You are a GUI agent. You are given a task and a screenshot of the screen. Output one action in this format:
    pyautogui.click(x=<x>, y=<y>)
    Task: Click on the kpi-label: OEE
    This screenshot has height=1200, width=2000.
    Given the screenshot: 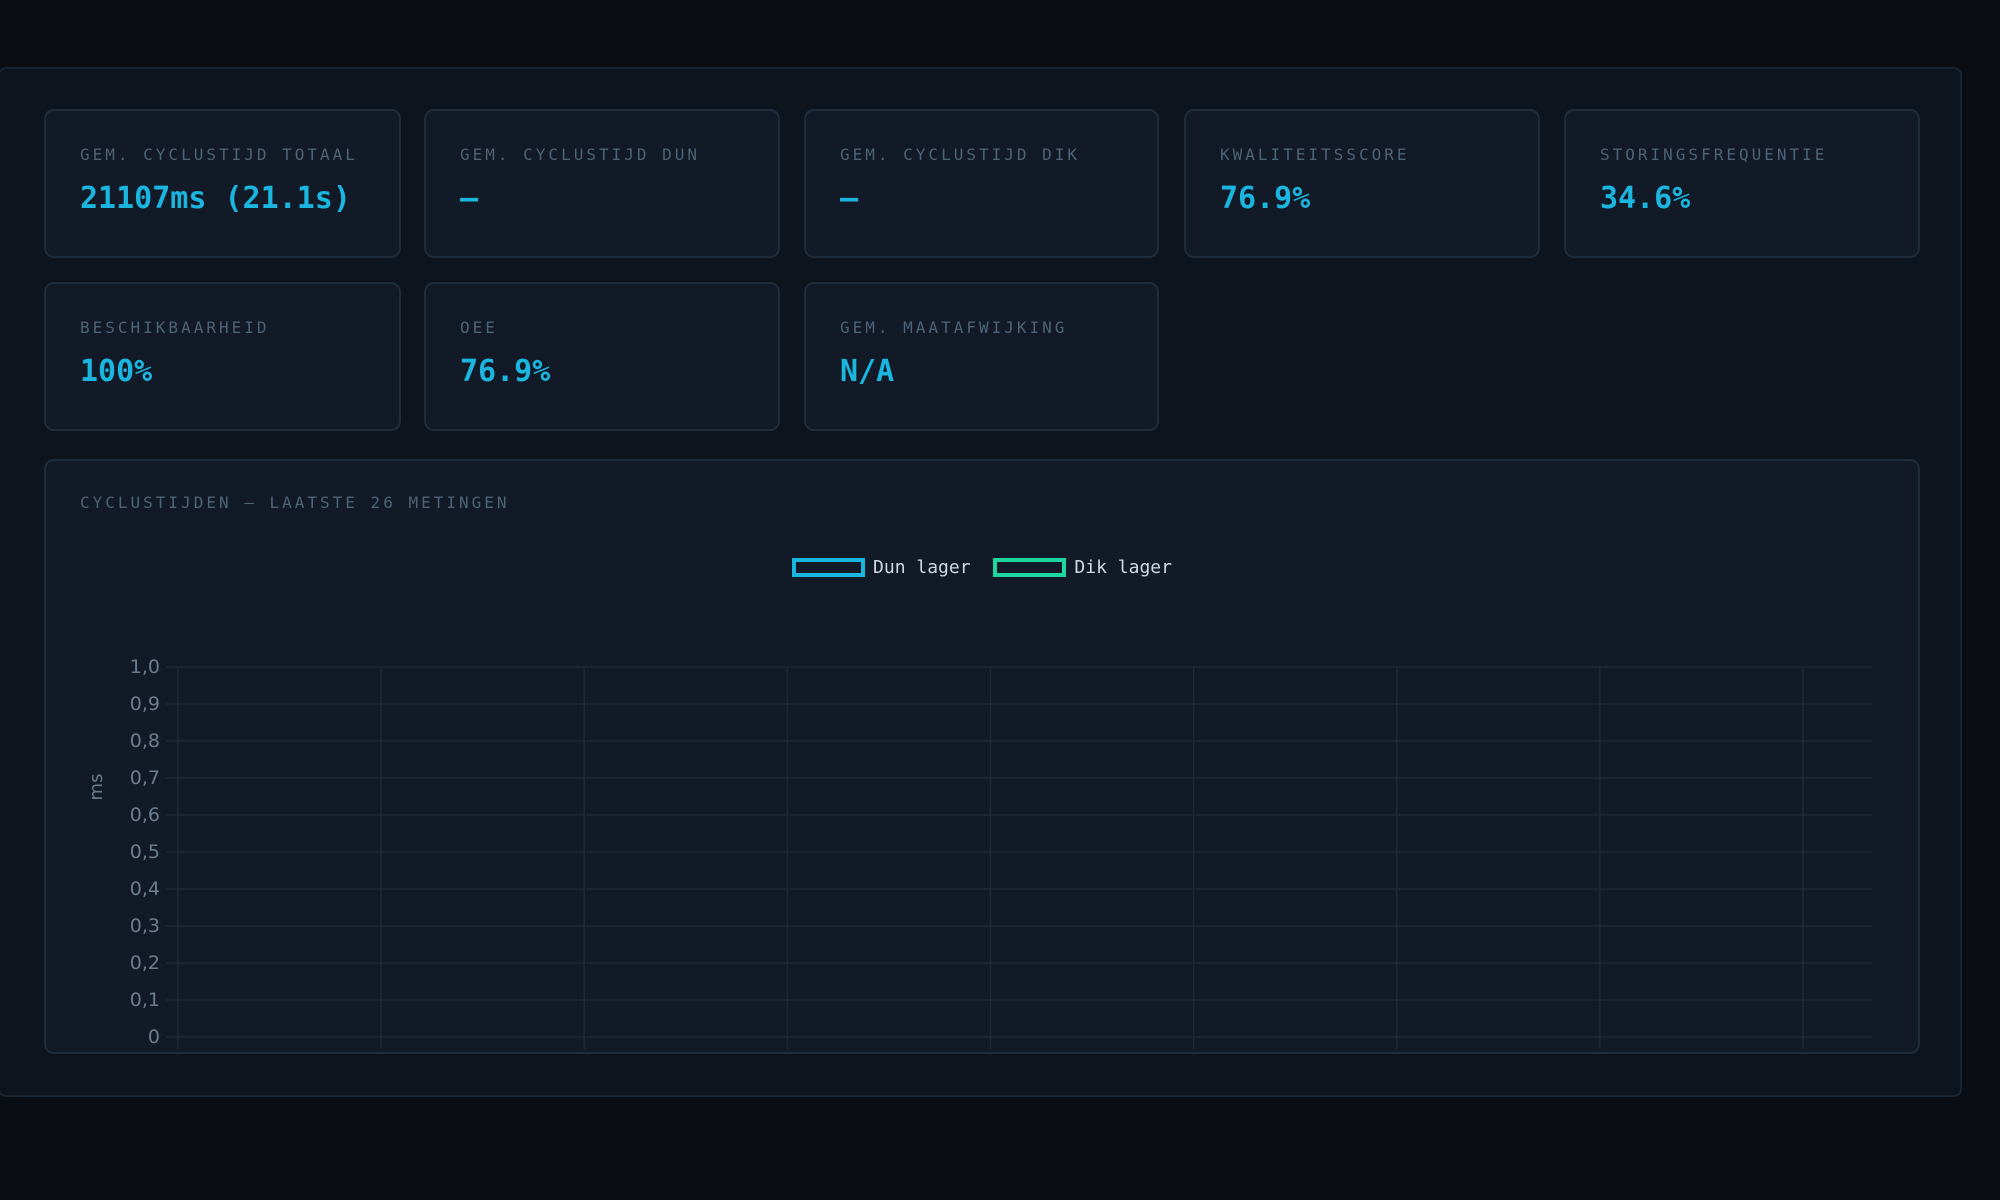 What is the action you would take?
    pyautogui.click(x=479, y=327)
    